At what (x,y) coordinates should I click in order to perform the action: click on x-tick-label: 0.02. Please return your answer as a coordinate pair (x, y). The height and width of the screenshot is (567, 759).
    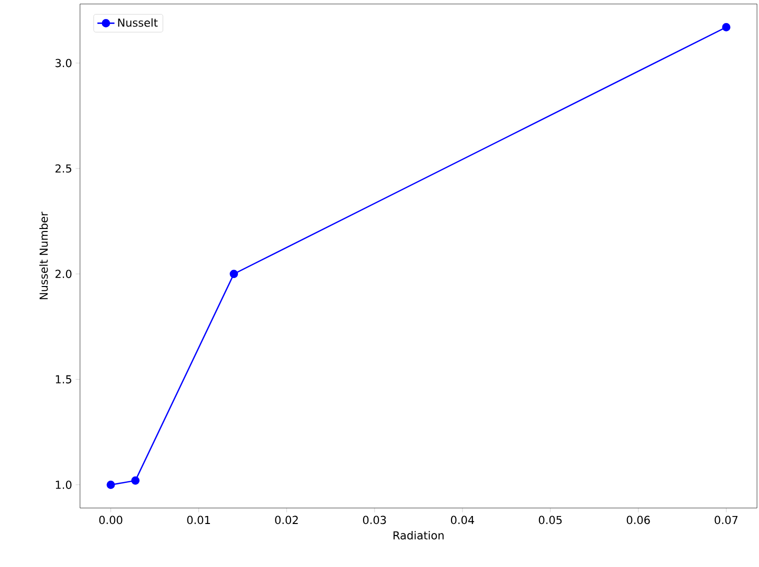
    Looking at the image, I should click on (286, 520).